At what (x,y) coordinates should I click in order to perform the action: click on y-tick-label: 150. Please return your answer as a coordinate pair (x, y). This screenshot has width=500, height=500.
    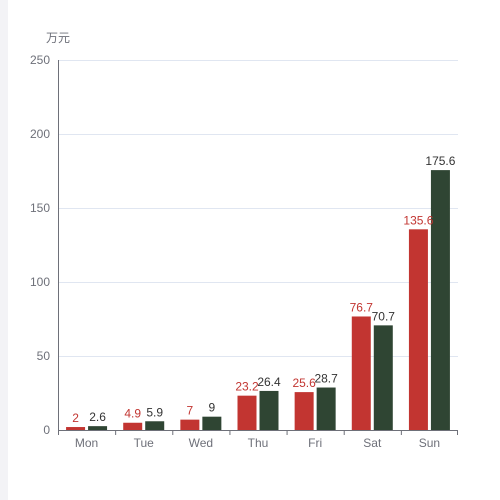
    Looking at the image, I should click on (40, 208).